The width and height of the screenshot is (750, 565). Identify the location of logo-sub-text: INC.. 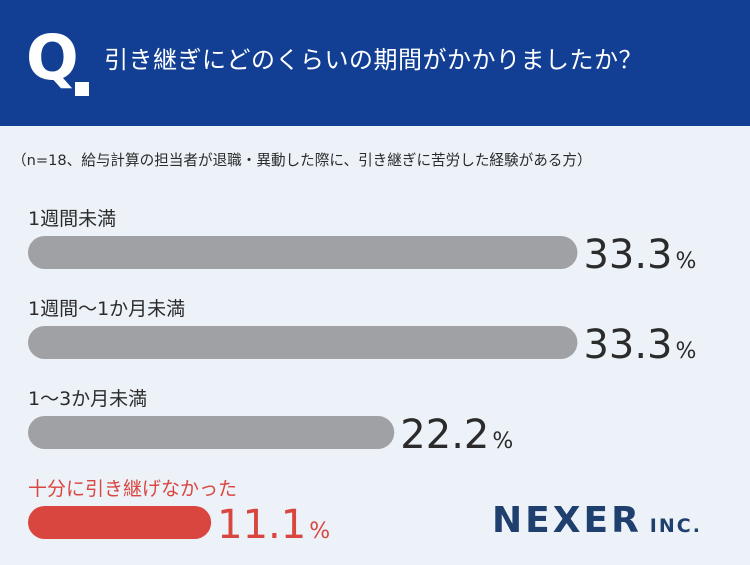
(675, 526).